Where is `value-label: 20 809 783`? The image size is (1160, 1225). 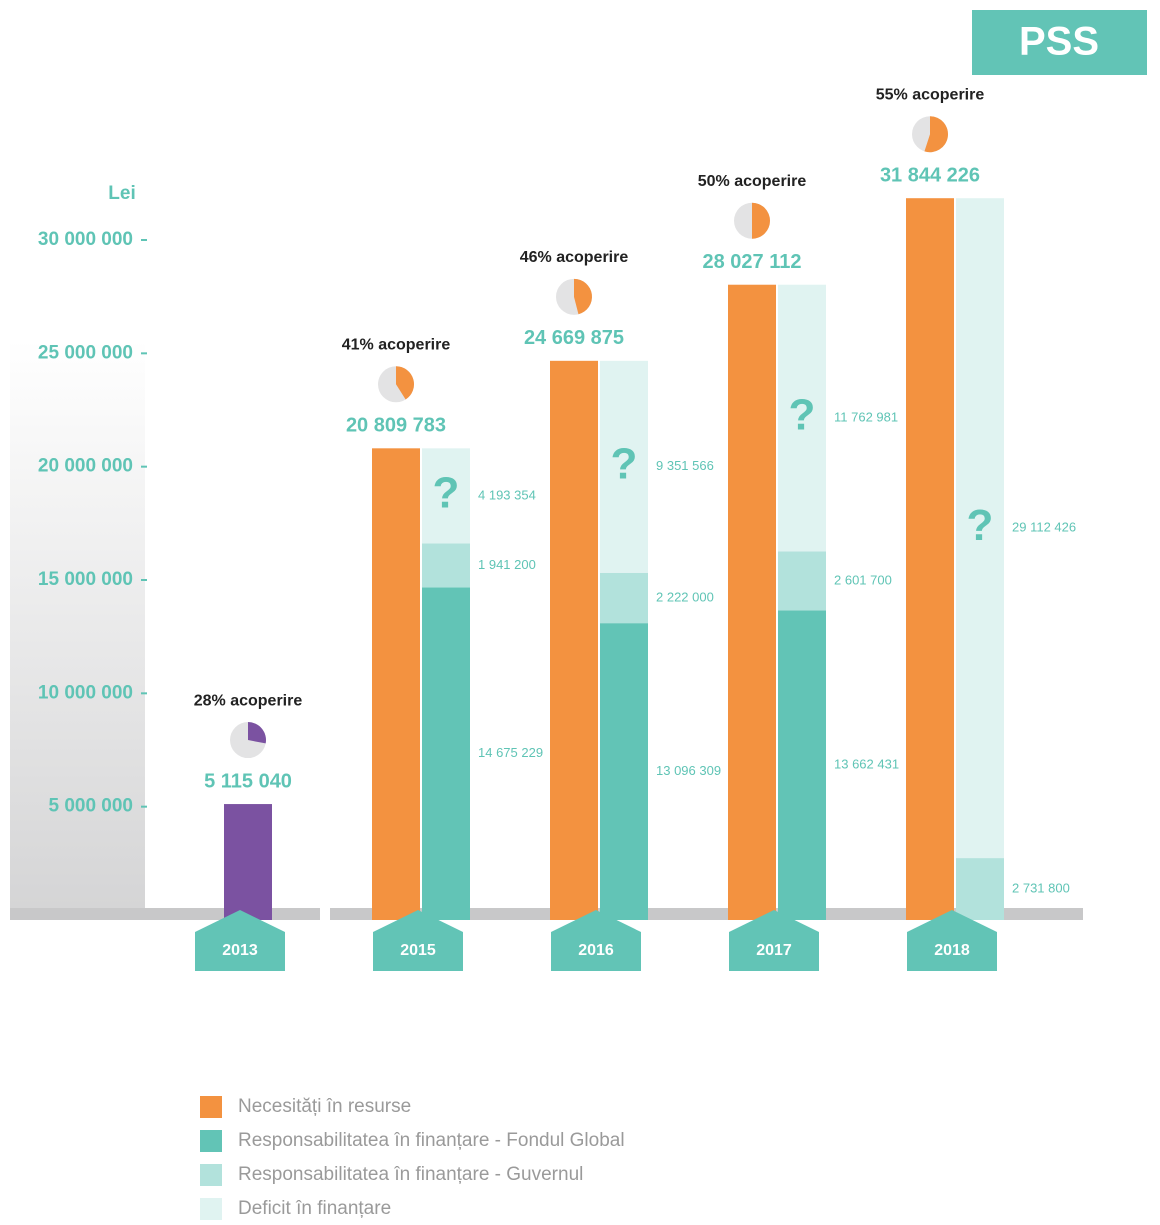 value-label: 20 809 783 is located at coordinates (396, 426).